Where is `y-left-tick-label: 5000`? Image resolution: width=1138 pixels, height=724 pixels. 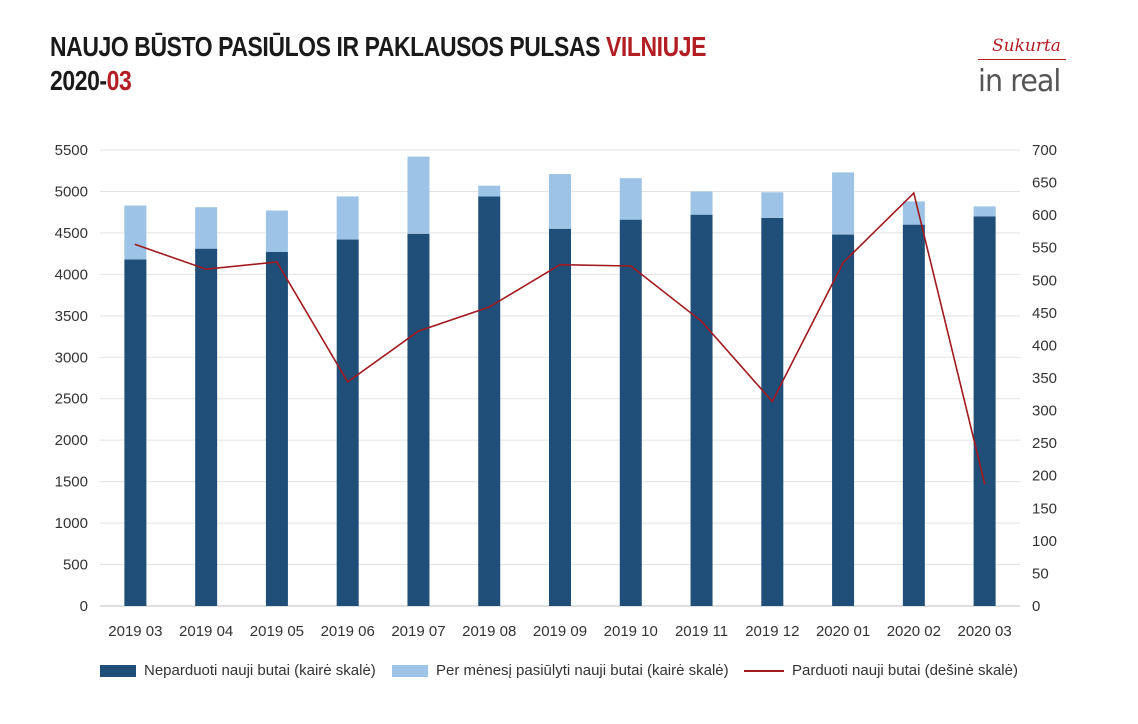
y-left-tick-label: 5000 is located at coordinates (71, 191).